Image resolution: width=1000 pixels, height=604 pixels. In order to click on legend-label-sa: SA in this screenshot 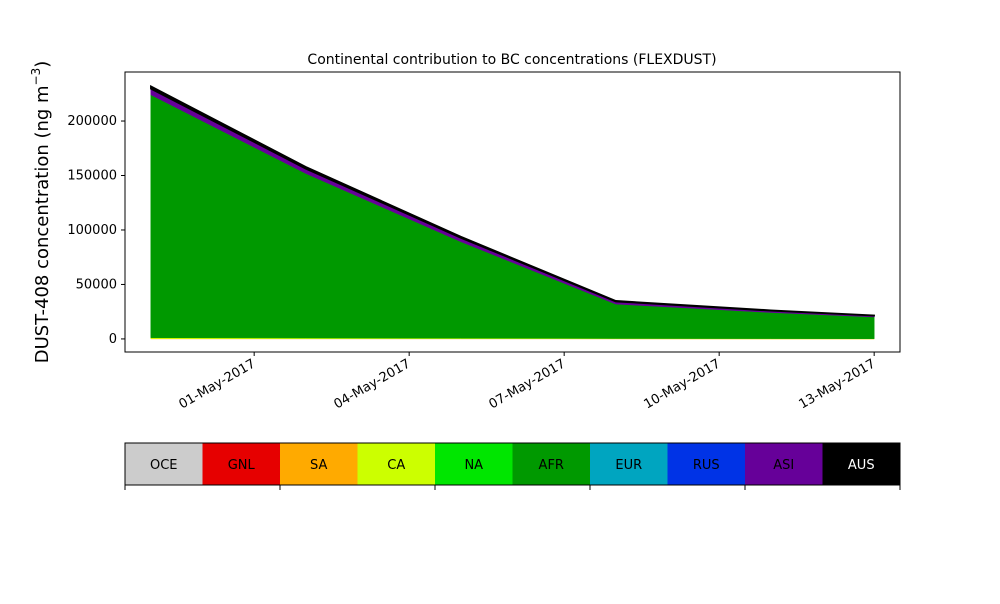, I will do `click(318, 465)`.